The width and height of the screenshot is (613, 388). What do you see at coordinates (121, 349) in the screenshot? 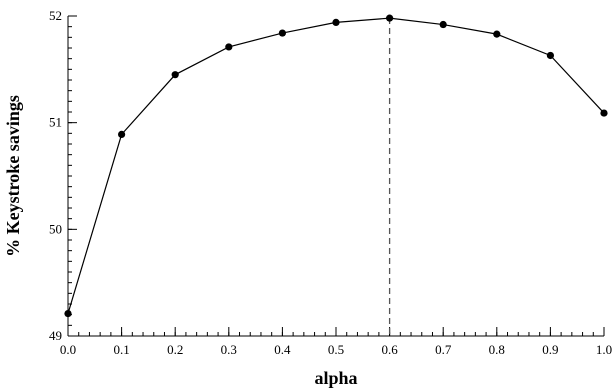
I see `x-tick-label: 0.1` at bounding box center [121, 349].